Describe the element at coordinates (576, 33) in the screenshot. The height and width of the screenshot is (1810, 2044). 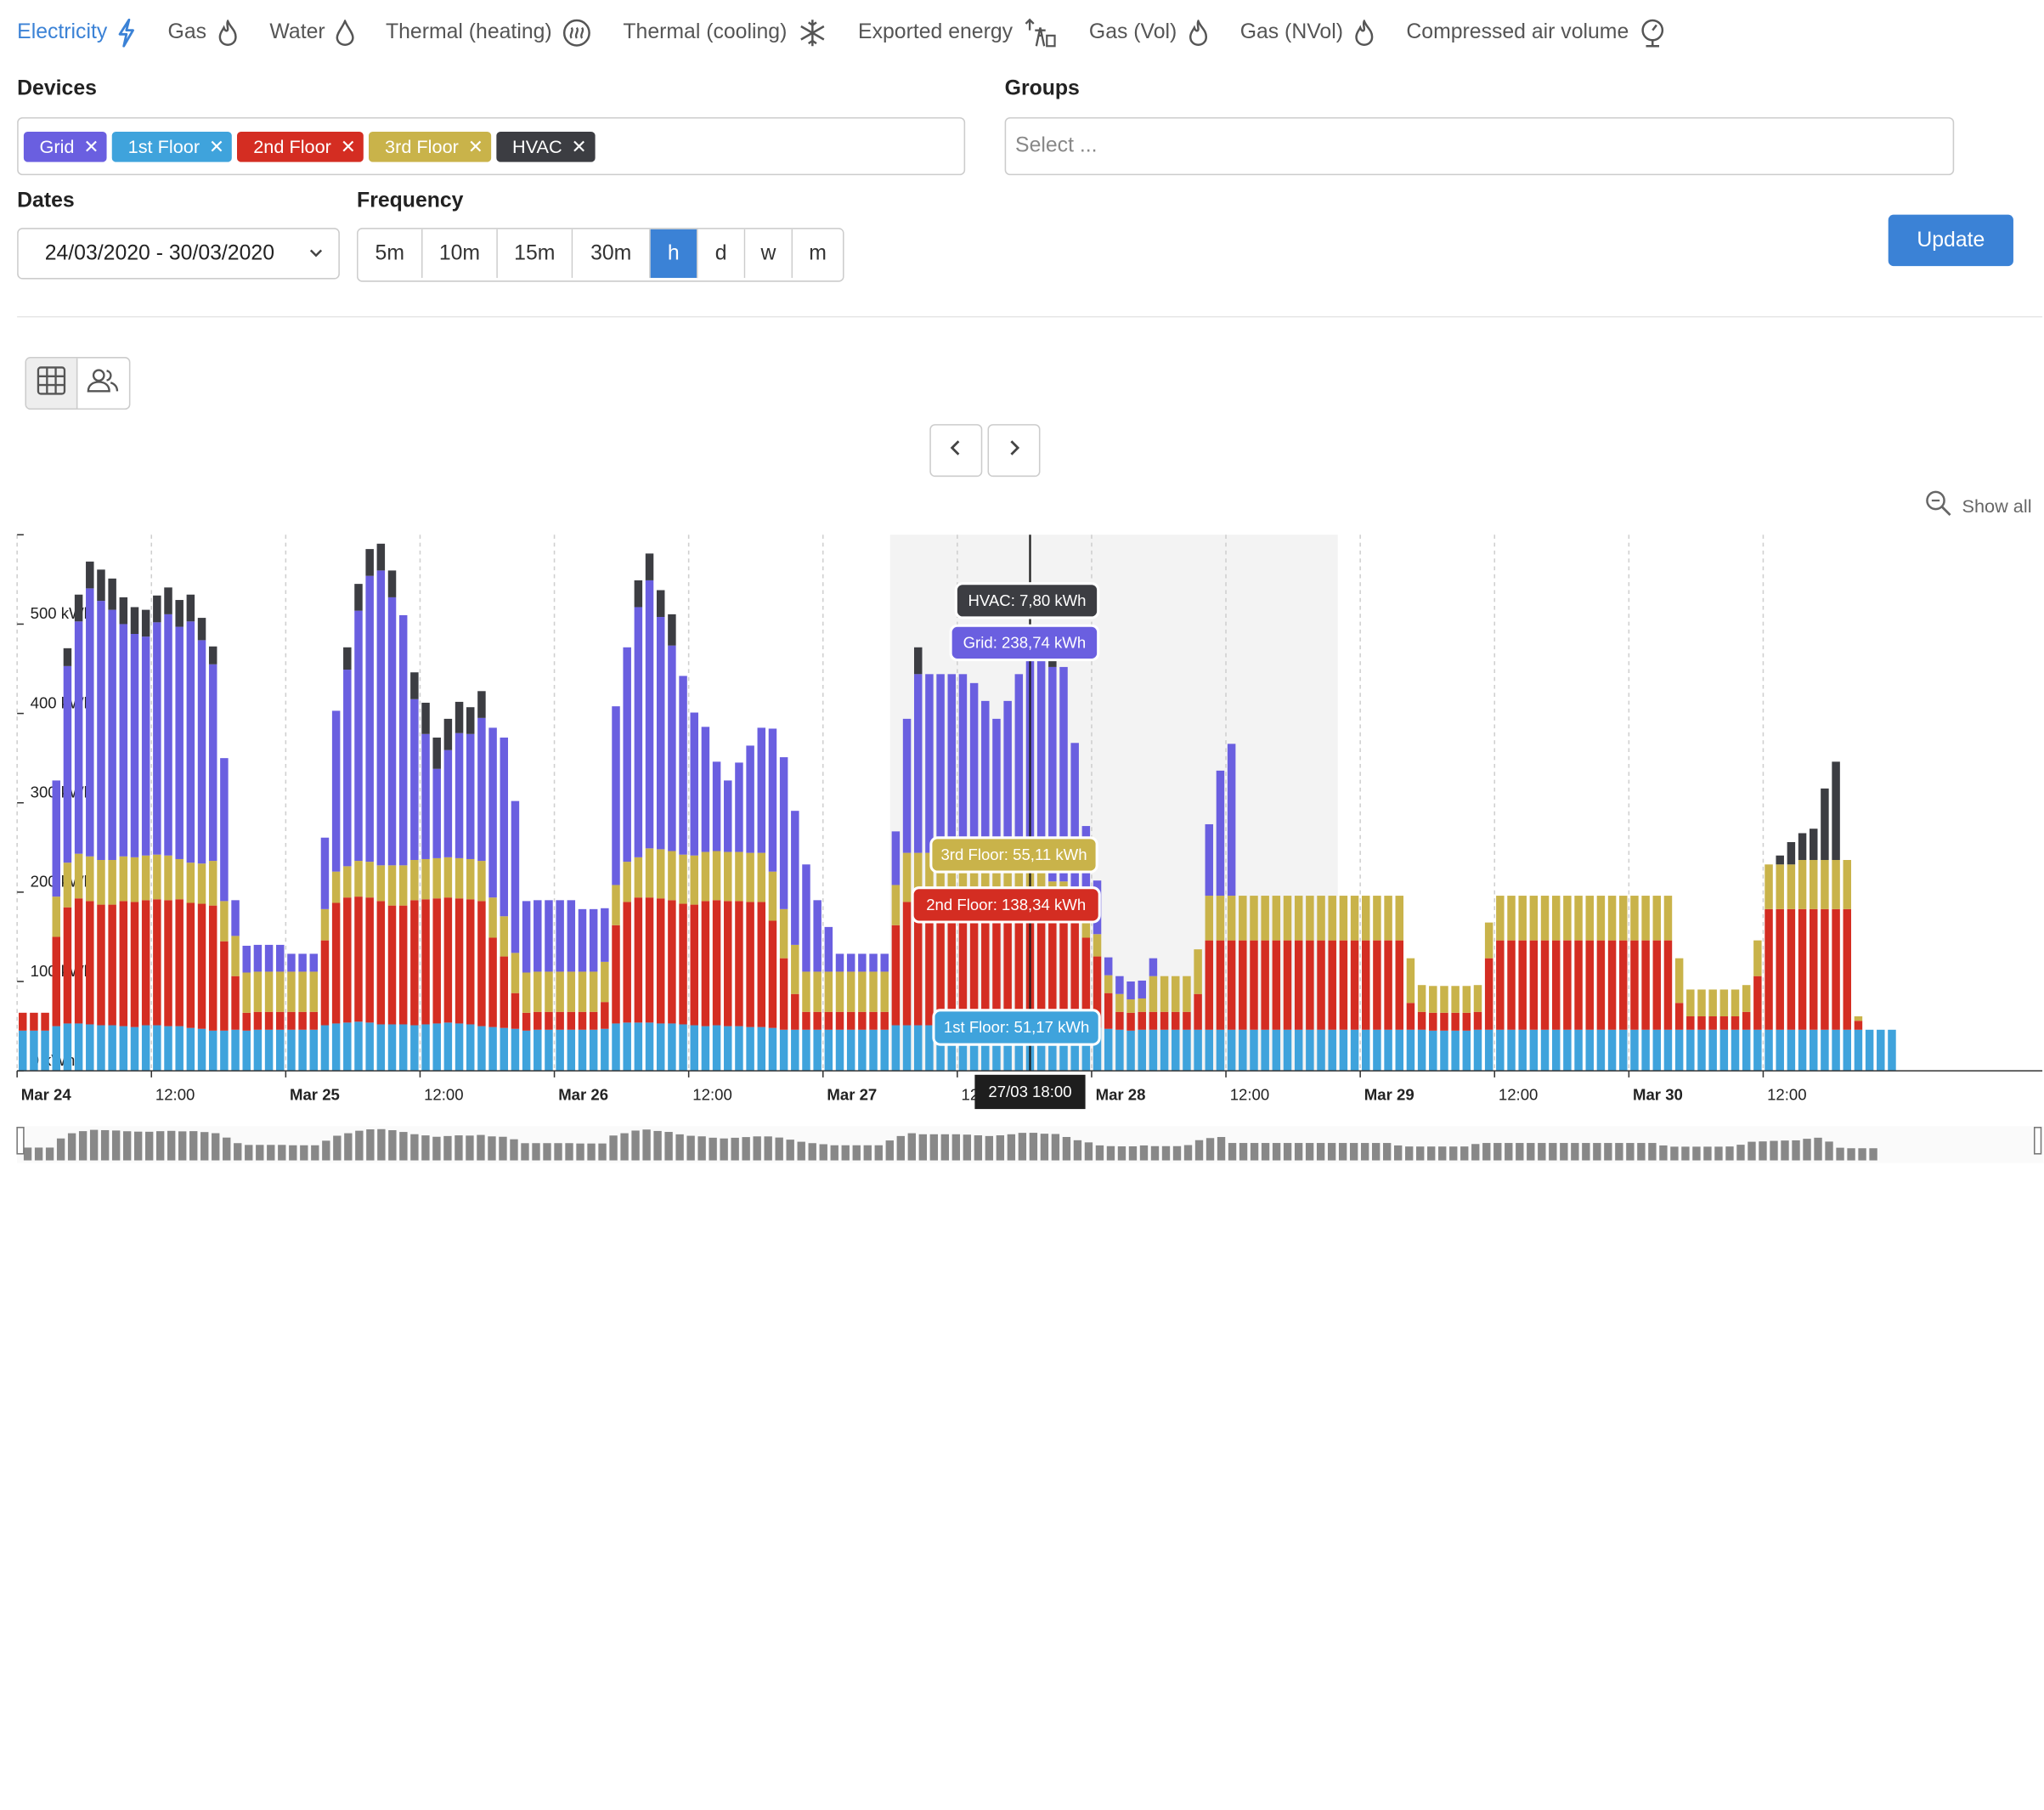
I see `heating-icon` at that location.